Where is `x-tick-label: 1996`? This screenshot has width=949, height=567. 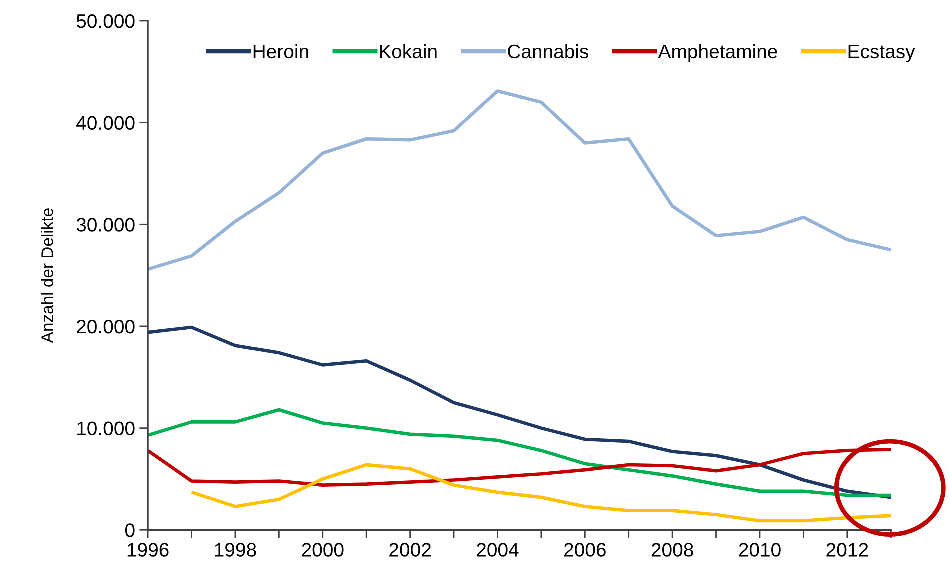 x-tick-label: 1996 is located at coordinates (148, 550).